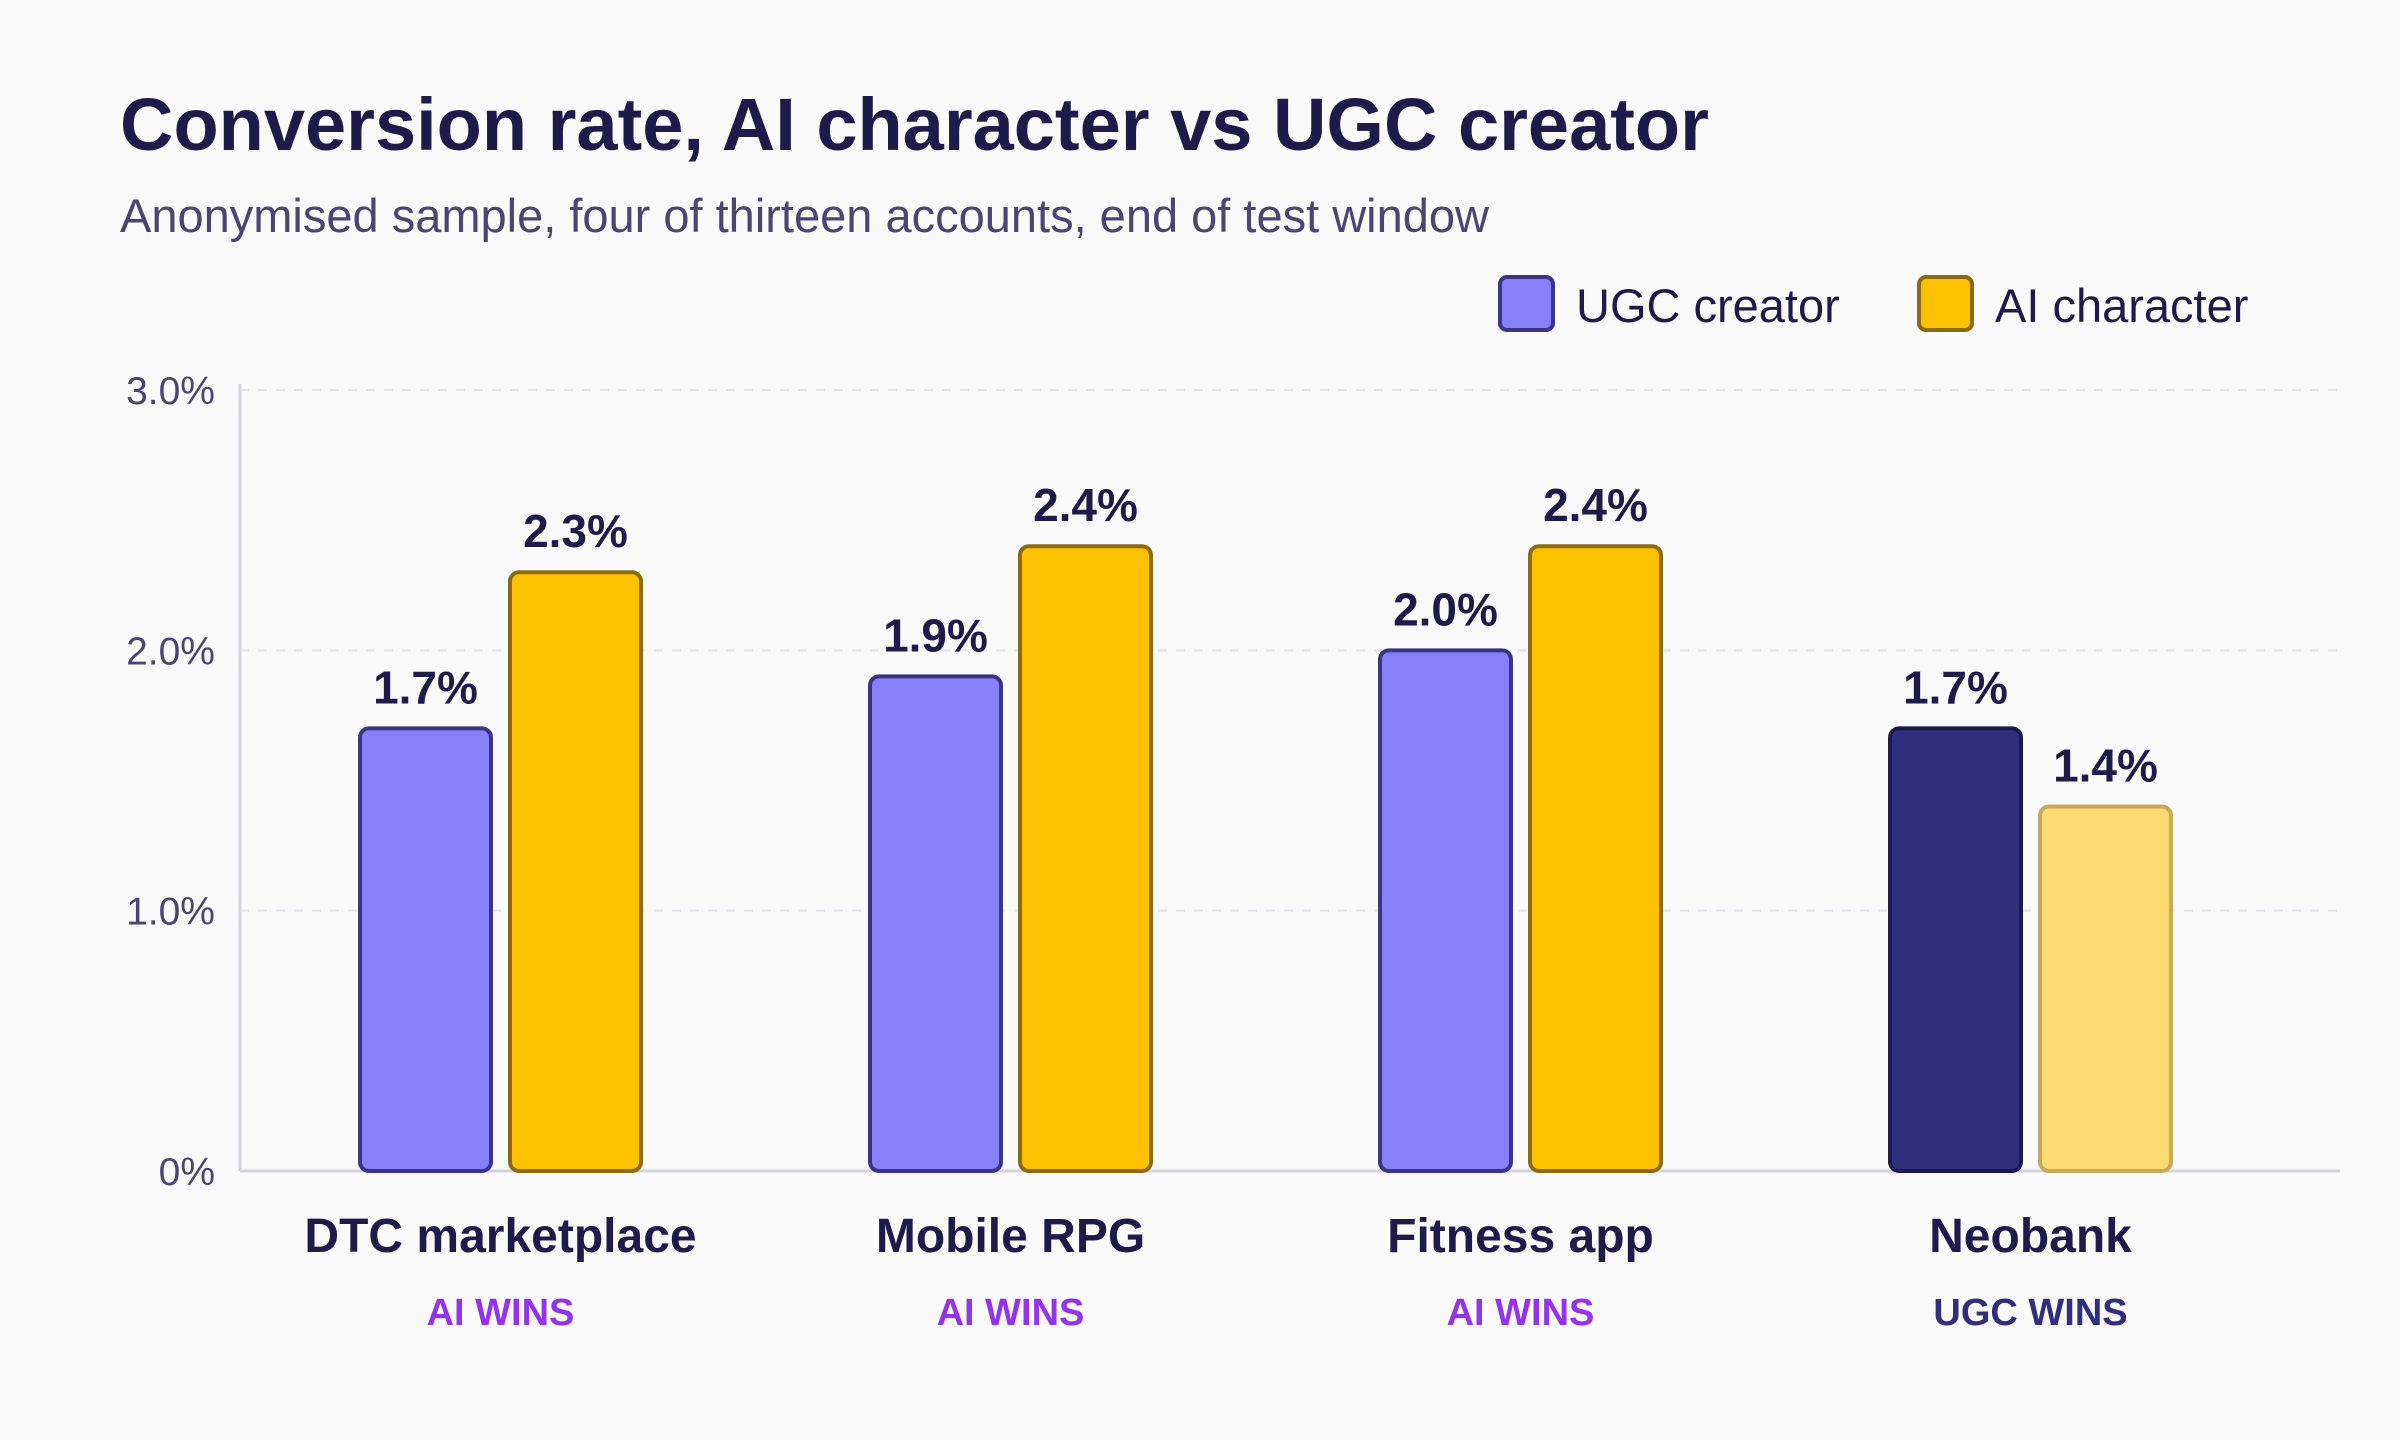 The width and height of the screenshot is (2400, 1440). I want to click on bar-value-label: 1.4%, so click(2105, 766).